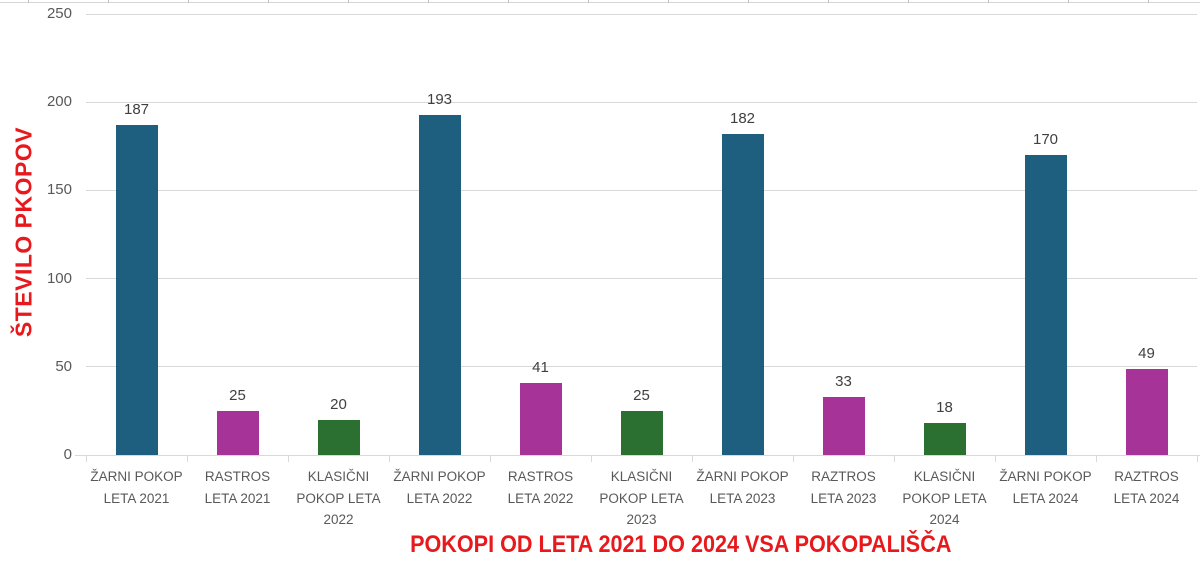 The width and height of the screenshot is (1200, 564). What do you see at coordinates (1146, 487) in the screenshot?
I see `x-category-label: RAZTROS LETA 2024` at bounding box center [1146, 487].